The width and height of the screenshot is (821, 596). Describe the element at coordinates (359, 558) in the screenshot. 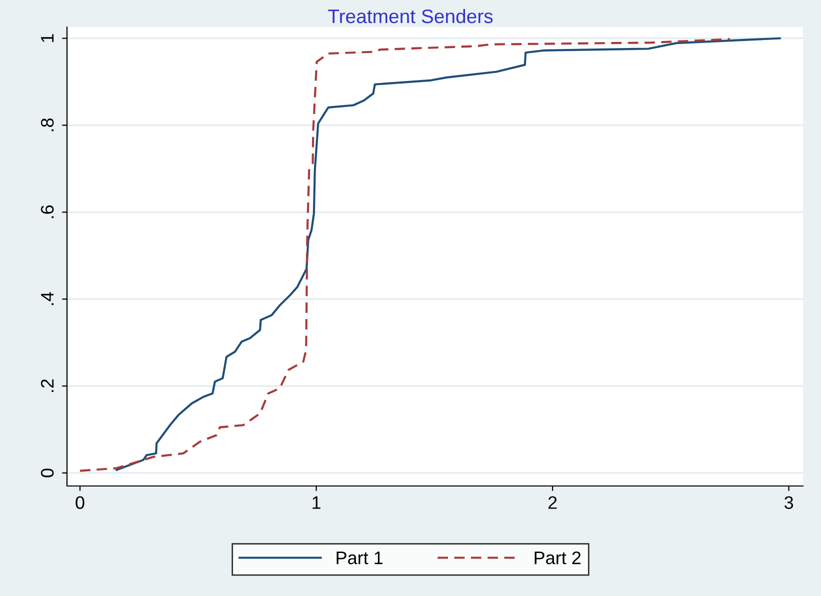

I see `legend-label: Part 1` at that location.